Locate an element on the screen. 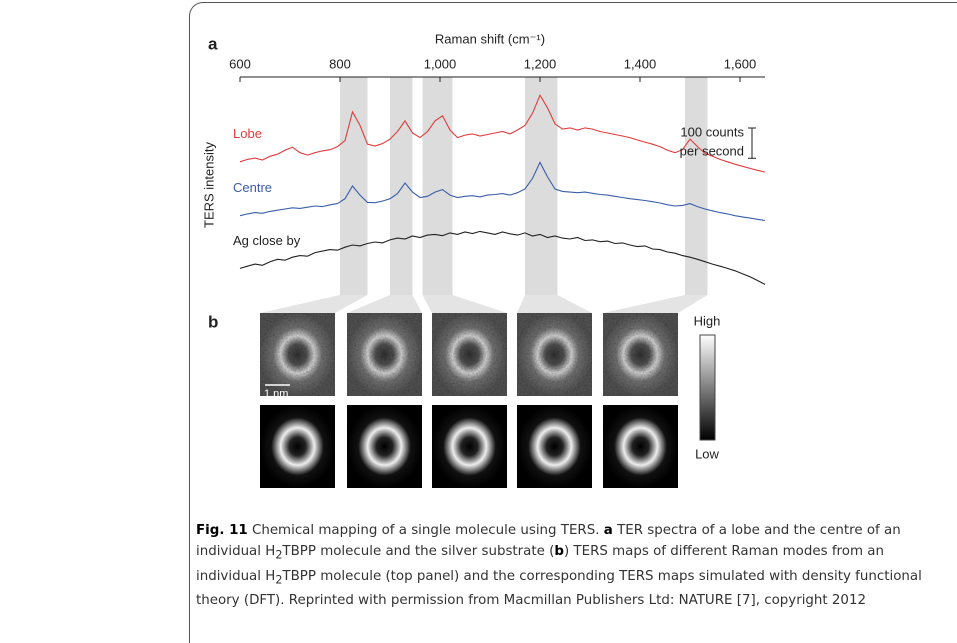 The image size is (957, 643). panel-label: a is located at coordinates (213, 43).